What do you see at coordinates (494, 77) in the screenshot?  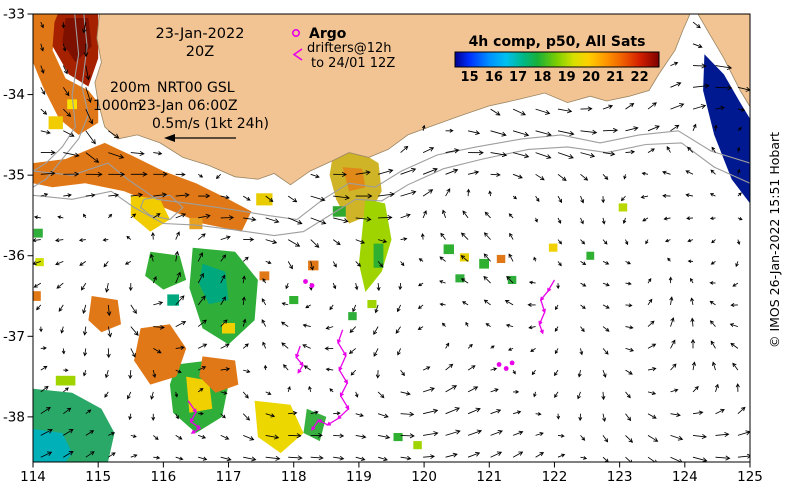 I see `colorbar-tick-label: 16` at bounding box center [494, 77].